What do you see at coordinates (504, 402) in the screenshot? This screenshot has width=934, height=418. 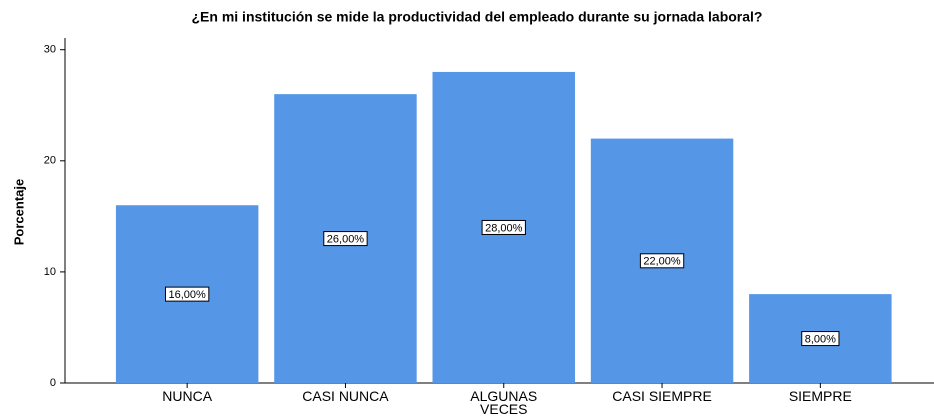 I see `x-tick-label: ALGUNAS VECES` at bounding box center [504, 402].